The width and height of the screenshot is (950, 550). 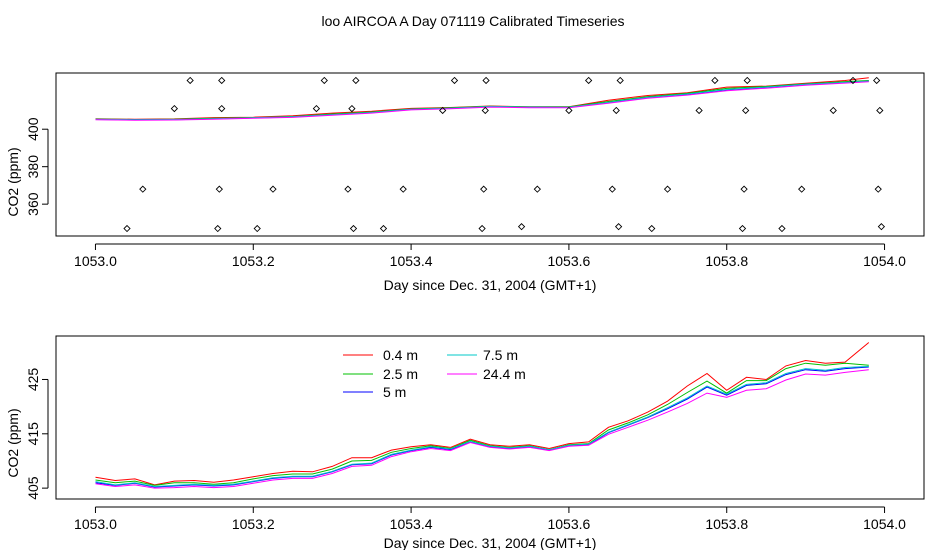 What do you see at coordinates (434, 373) in the screenshot?
I see `legend: 0.4 m 2.5 m 5 m 7.5 m 24.4 m` at bounding box center [434, 373].